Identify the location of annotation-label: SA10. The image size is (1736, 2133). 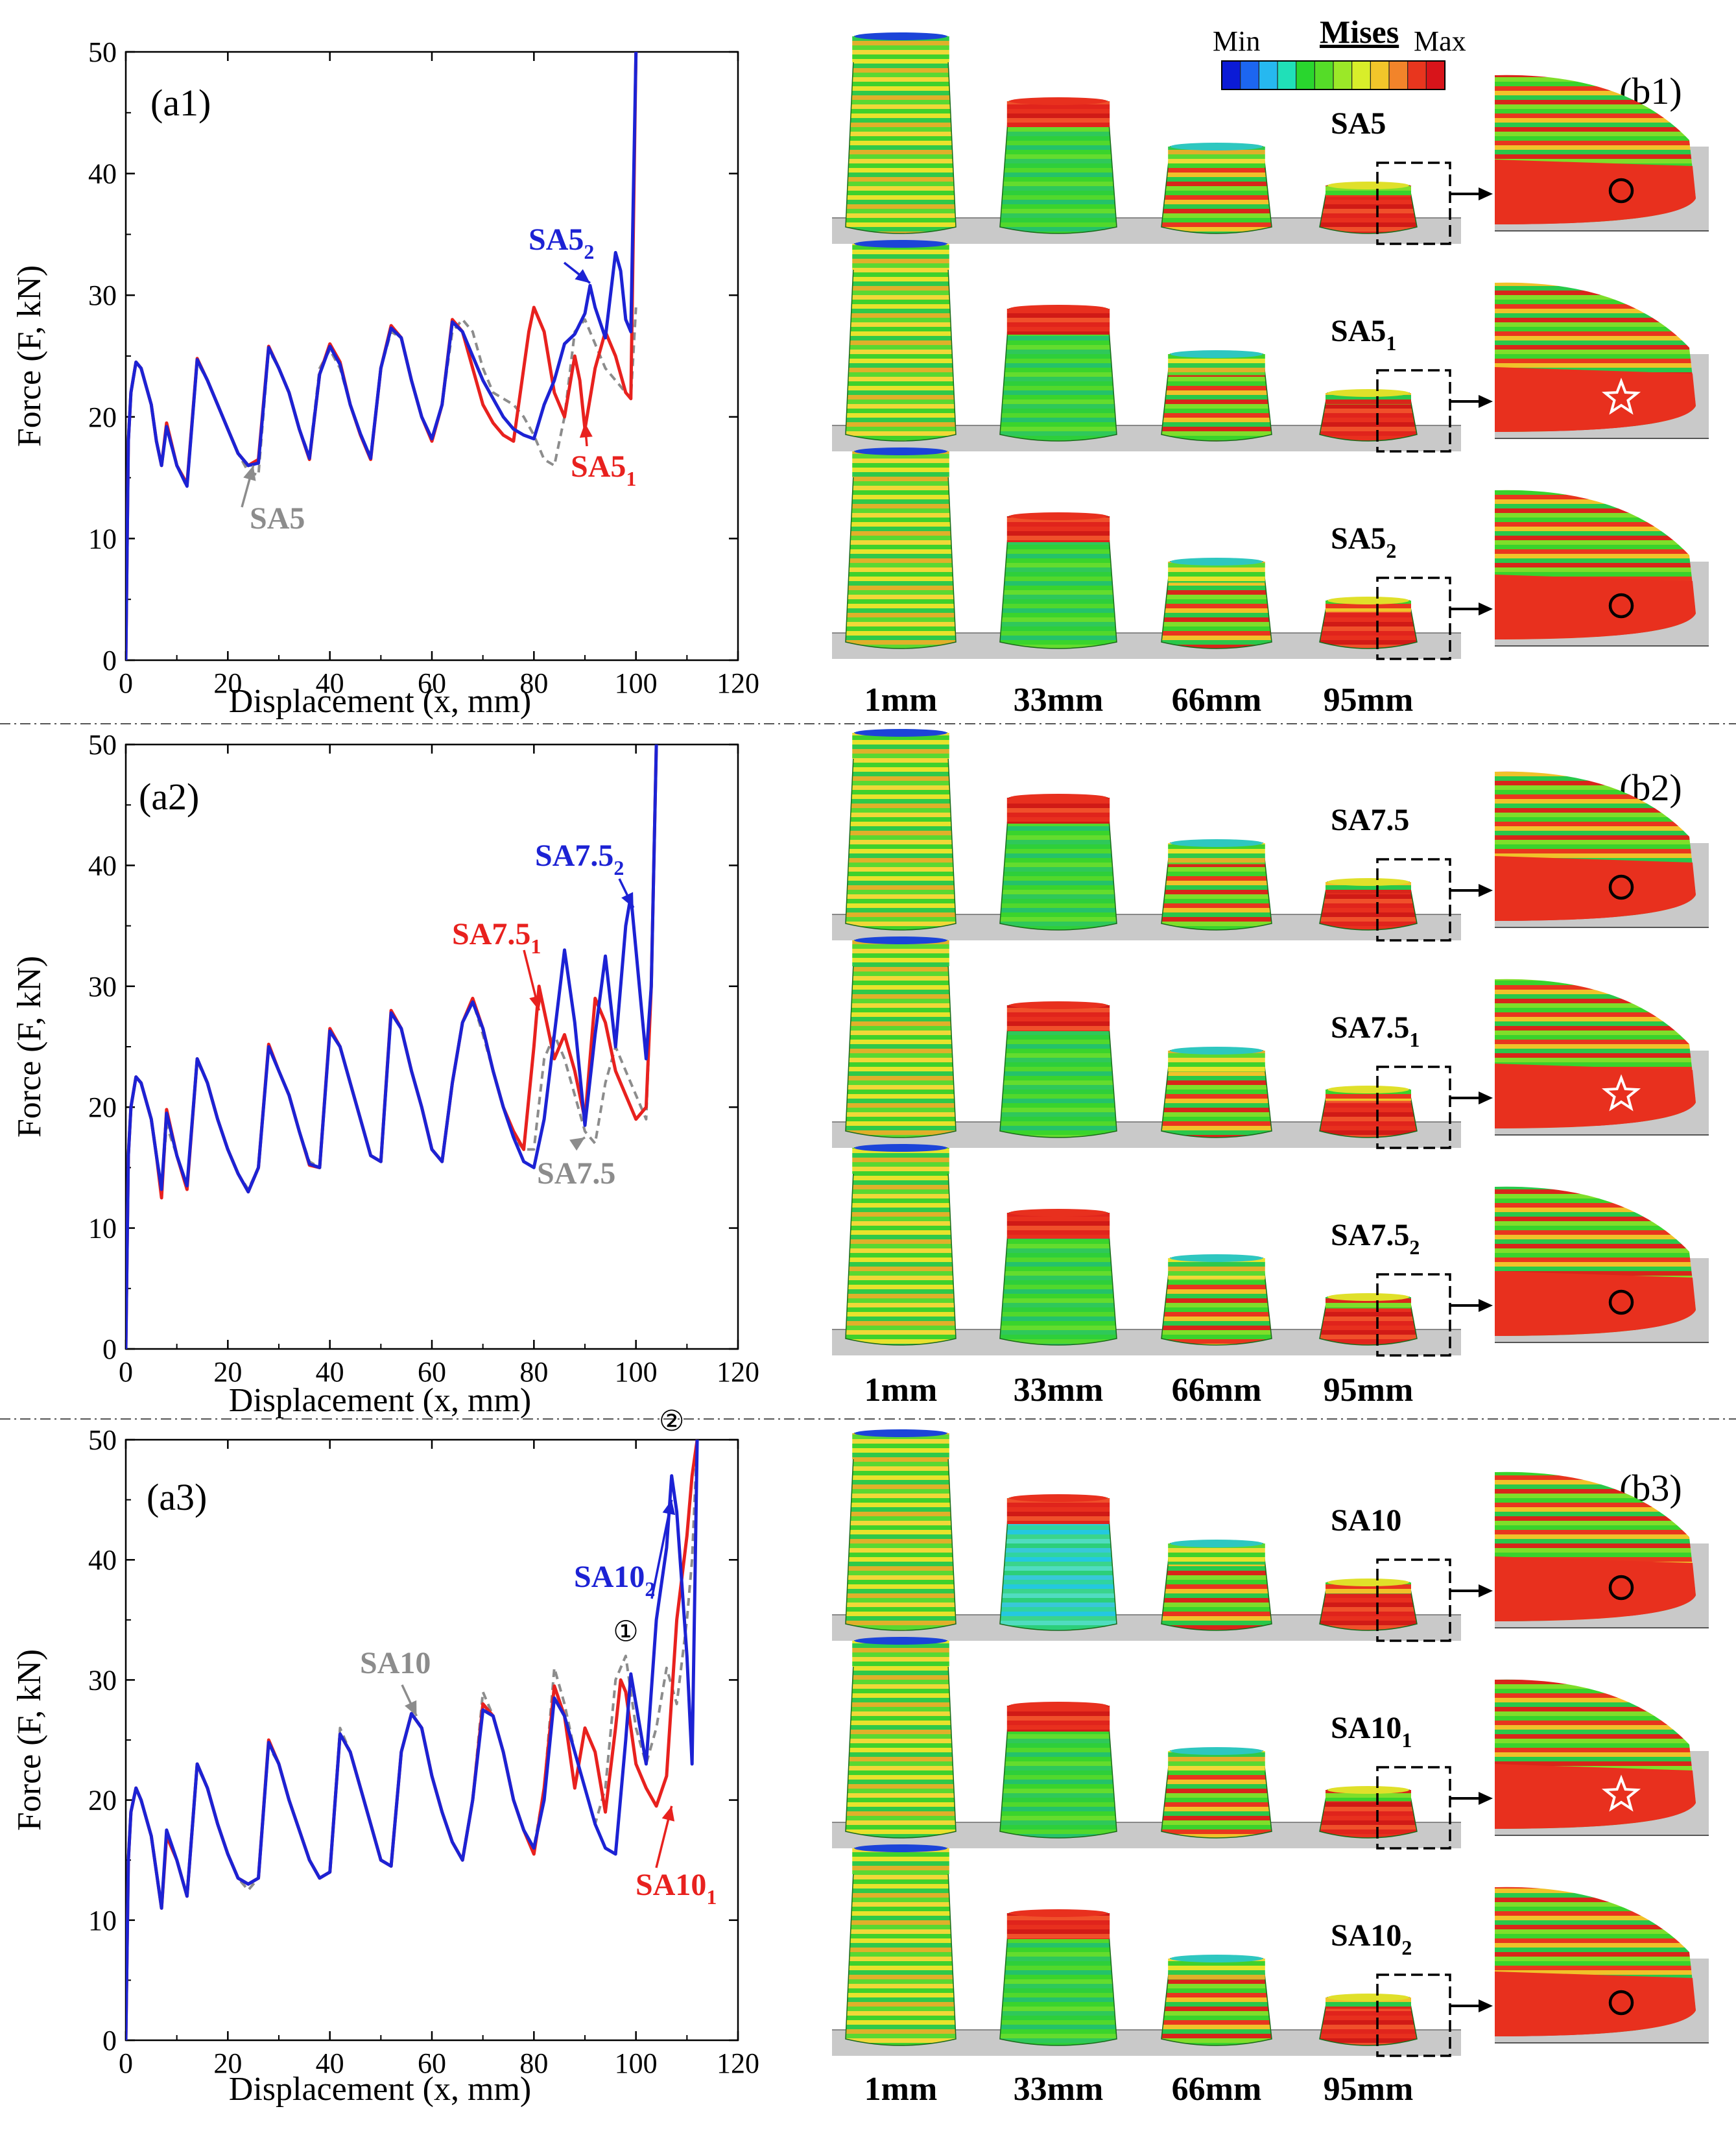
(395, 1663).